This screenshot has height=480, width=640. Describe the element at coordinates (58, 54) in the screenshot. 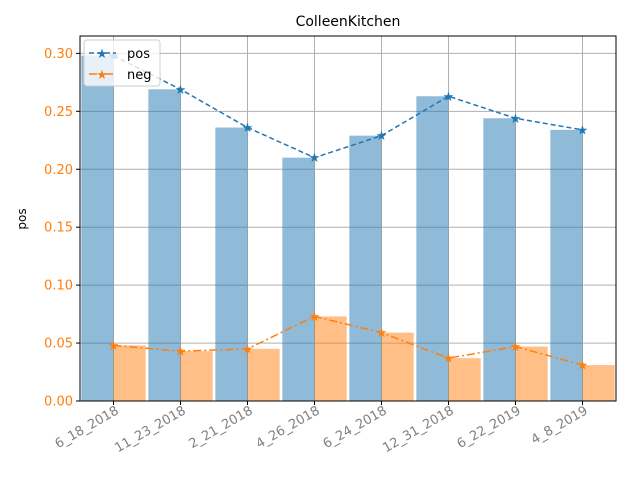

I see `y-tick-label: 0.30` at that location.